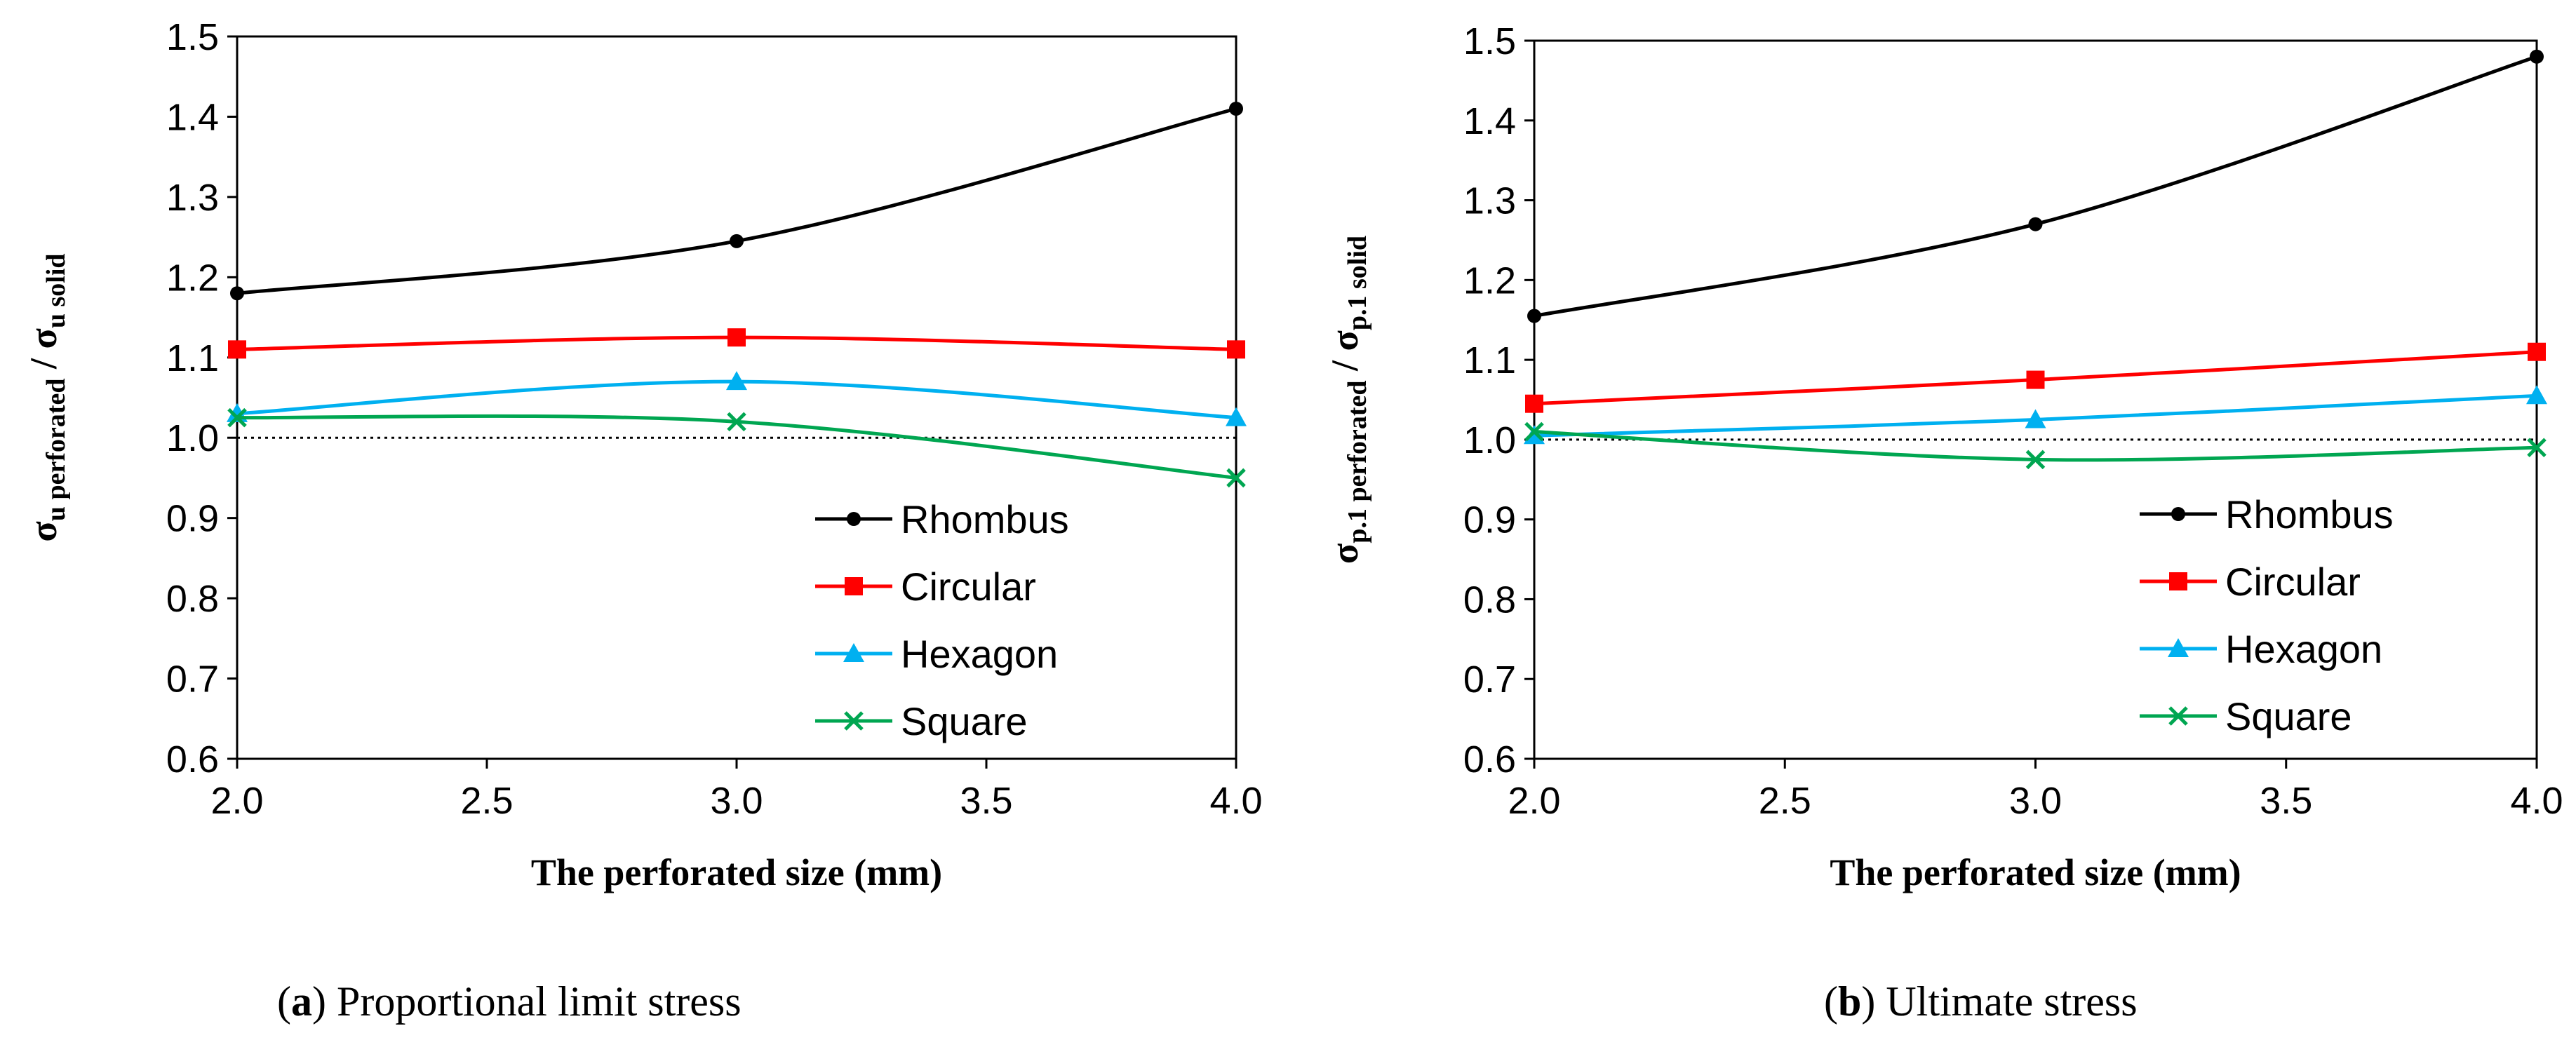 The width and height of the screenshot is (2576, 1040). What do you see at coordinates (1348, 400) in the screenshot?
I see `y-axis-title: σp.1 perforated / σp.1 solid` at bounding box center [1348, 400].